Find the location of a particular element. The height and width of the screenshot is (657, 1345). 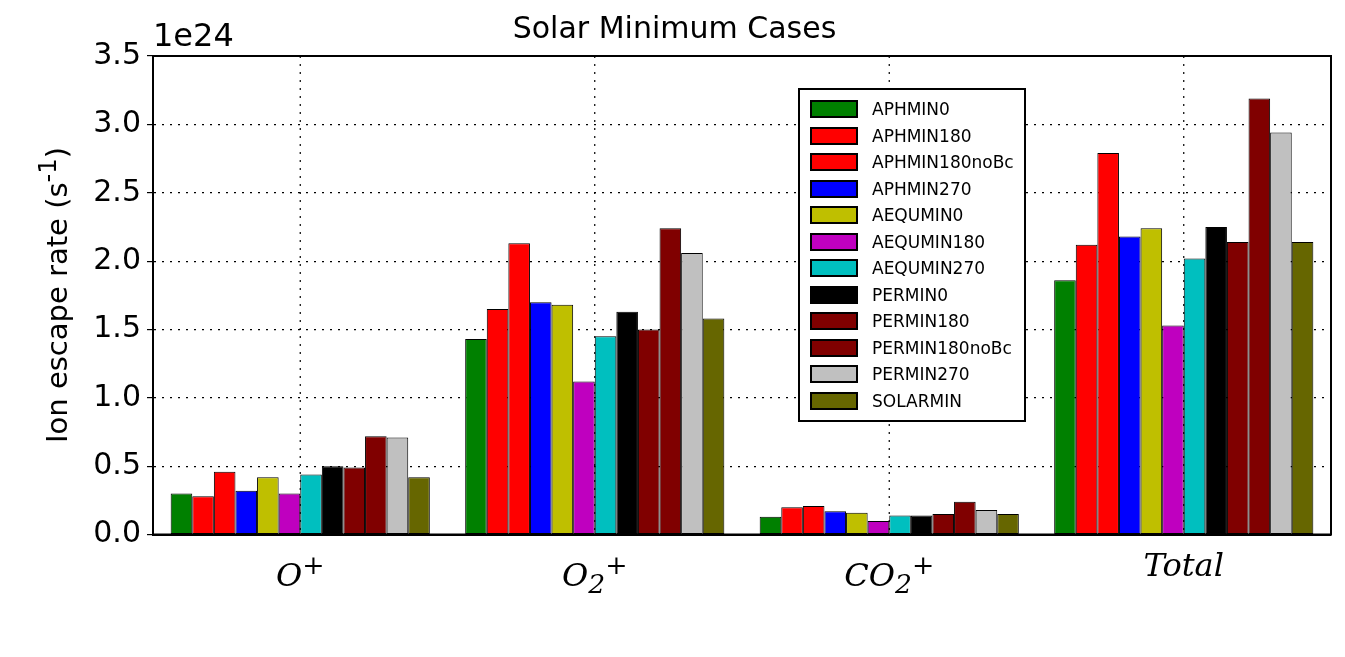

legend-label: APHMIN180 is located at coordinates (922, 135).